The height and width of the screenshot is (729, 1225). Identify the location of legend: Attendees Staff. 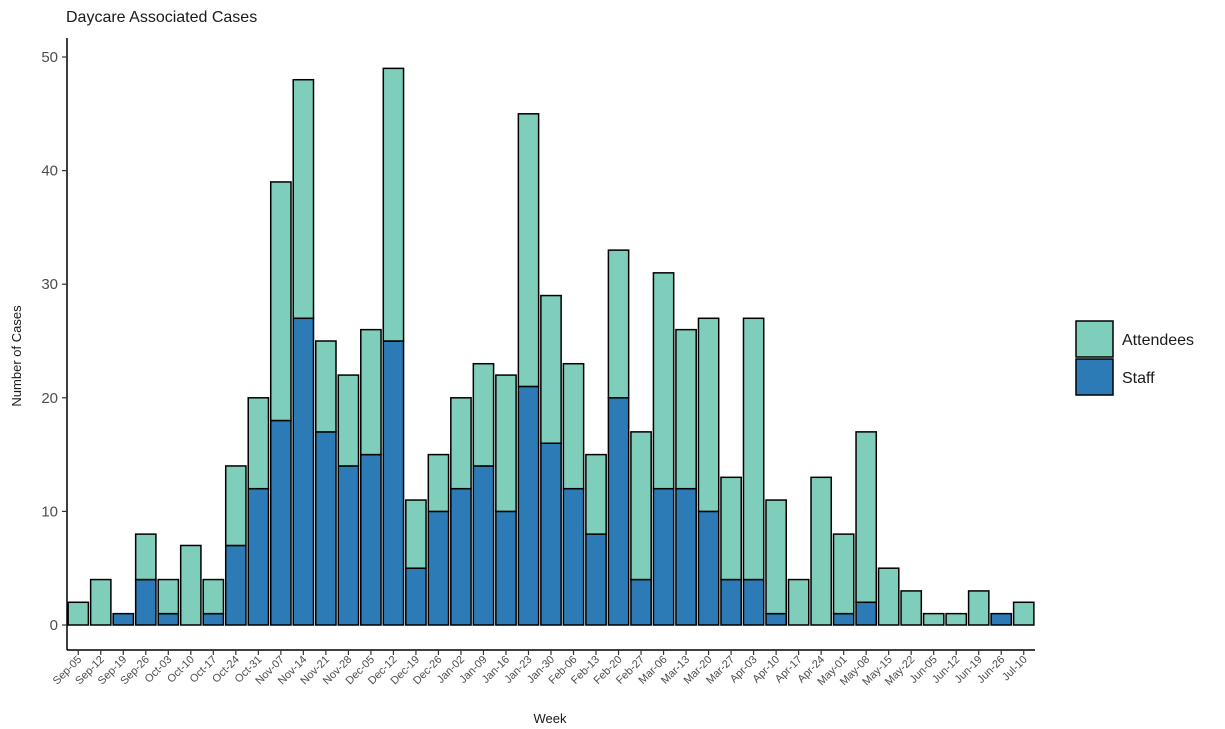
(1134, 358).